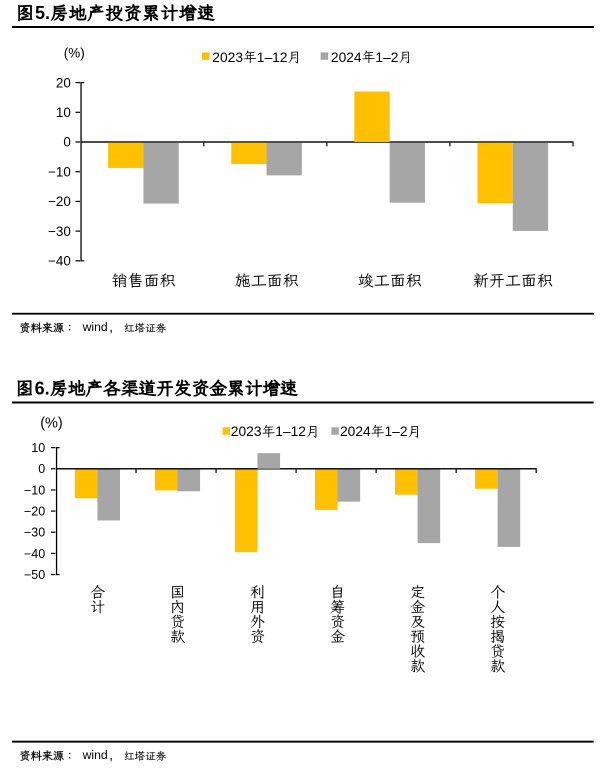 The image size is (609, 769). Describe the element at coordinates (34, 575) in the screenshot. I see `svg-text: −50` at that location.